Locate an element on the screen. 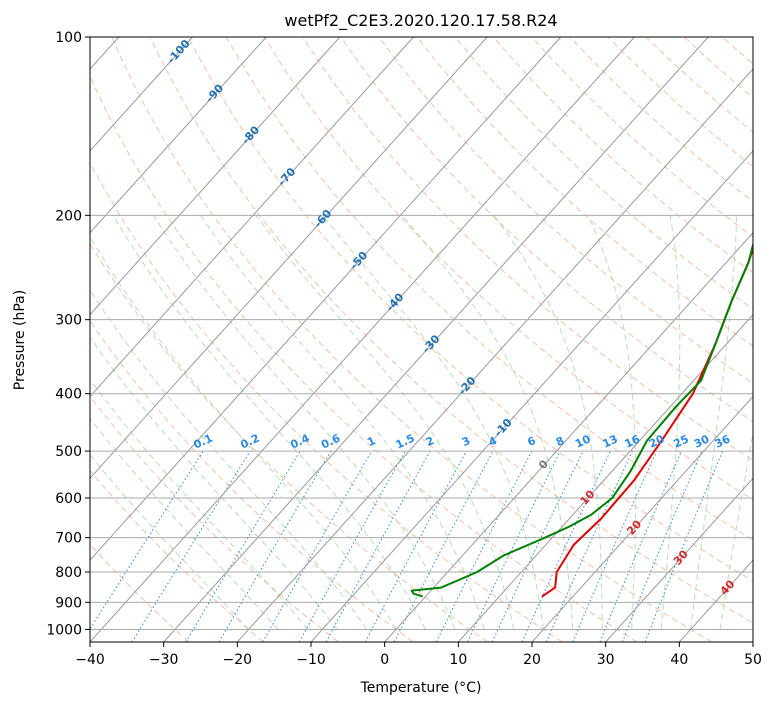  x-tick-label: 40 is located at coordinates (679, 660).